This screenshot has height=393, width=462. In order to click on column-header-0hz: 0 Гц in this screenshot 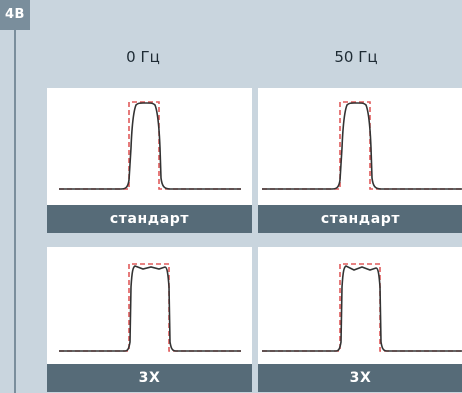, I will do `click(143, 57)`.